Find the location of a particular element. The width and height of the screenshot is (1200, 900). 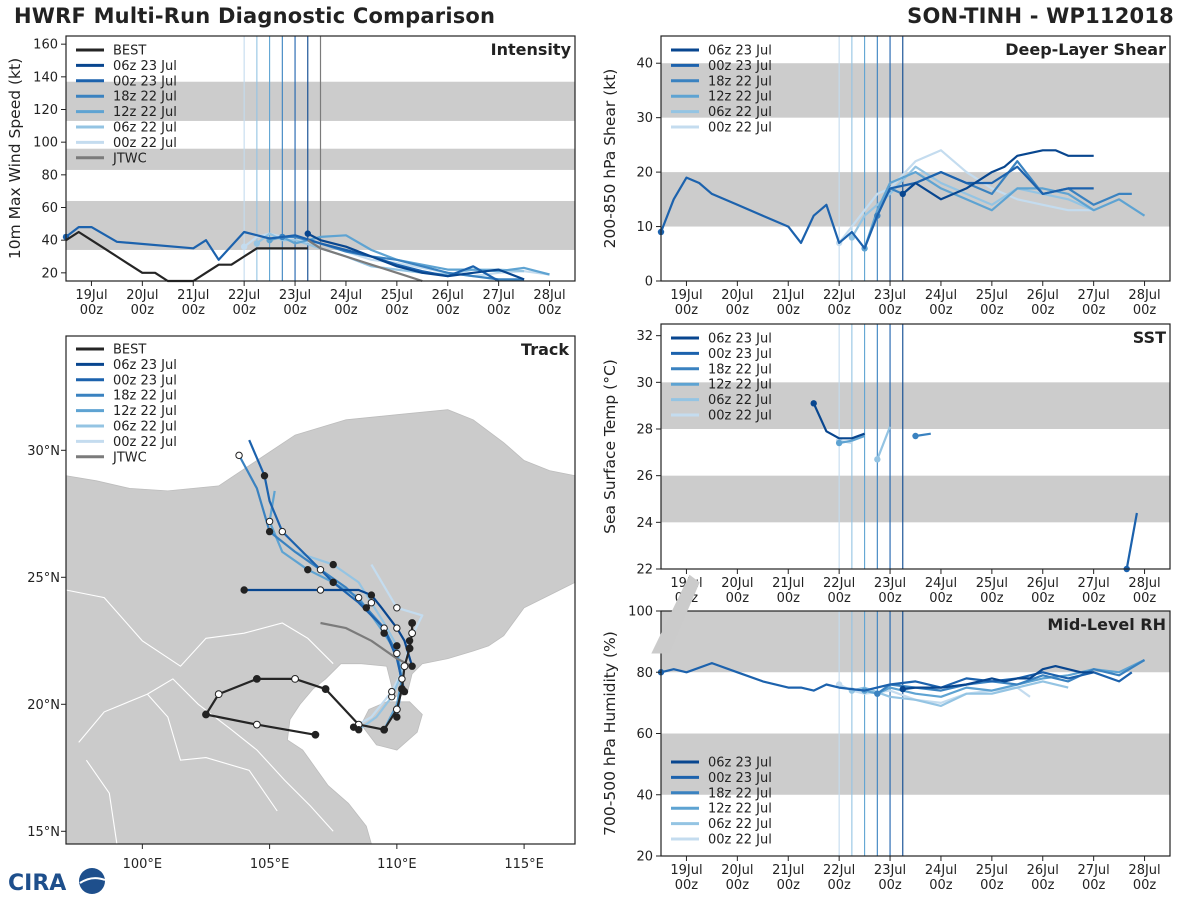

shear-legend-label: 18z 22 Jul is located at coordinates (740, 81).